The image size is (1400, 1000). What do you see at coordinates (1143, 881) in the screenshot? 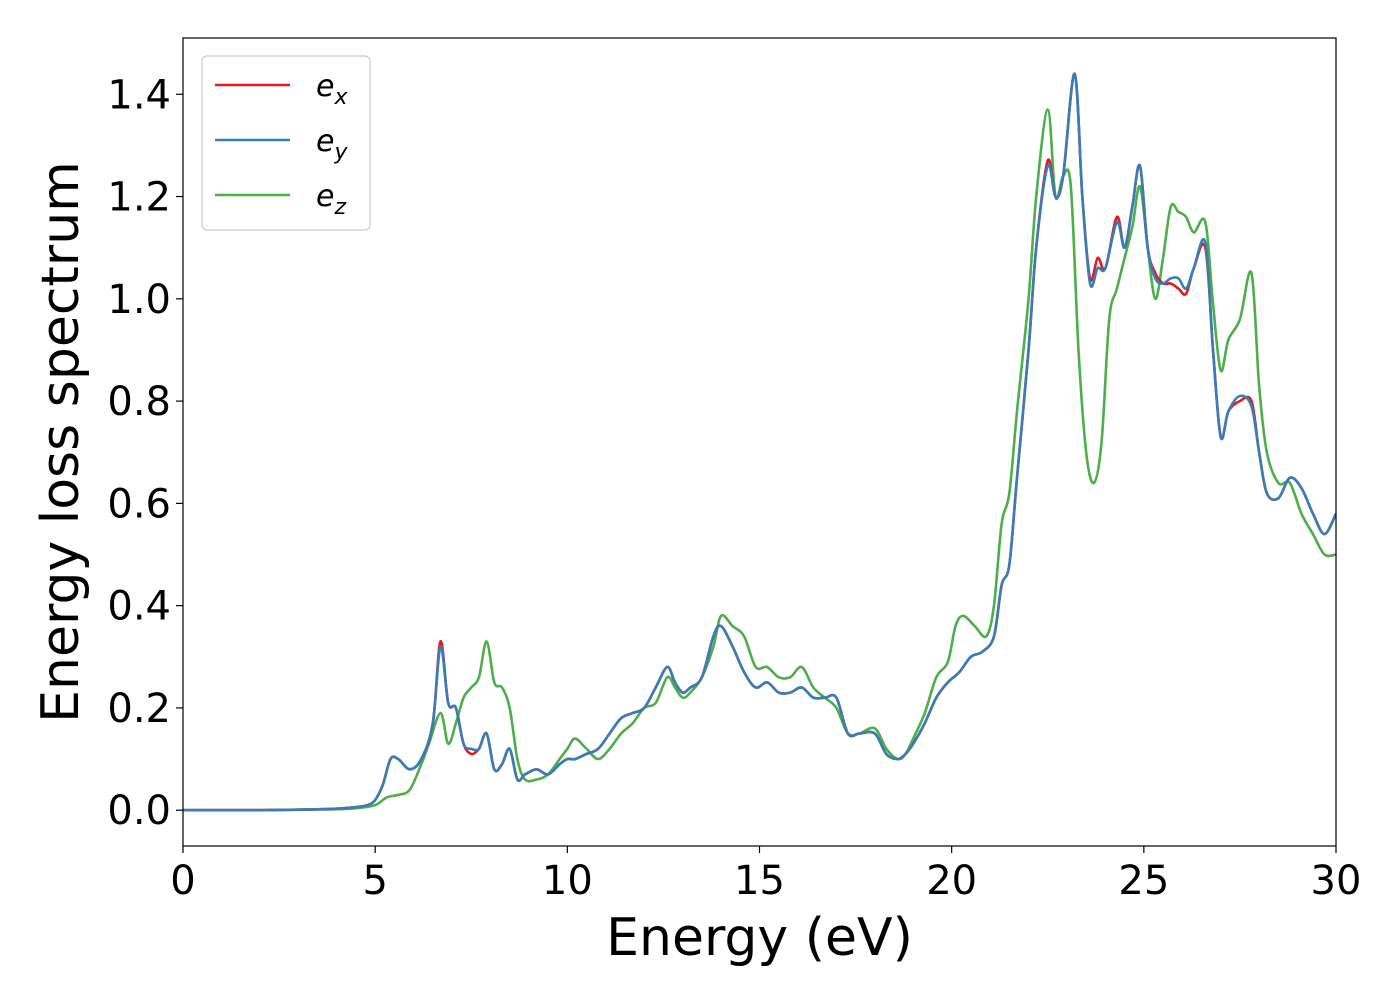
I see `x-tick-label: 25` at bounding box center [1143, 881].